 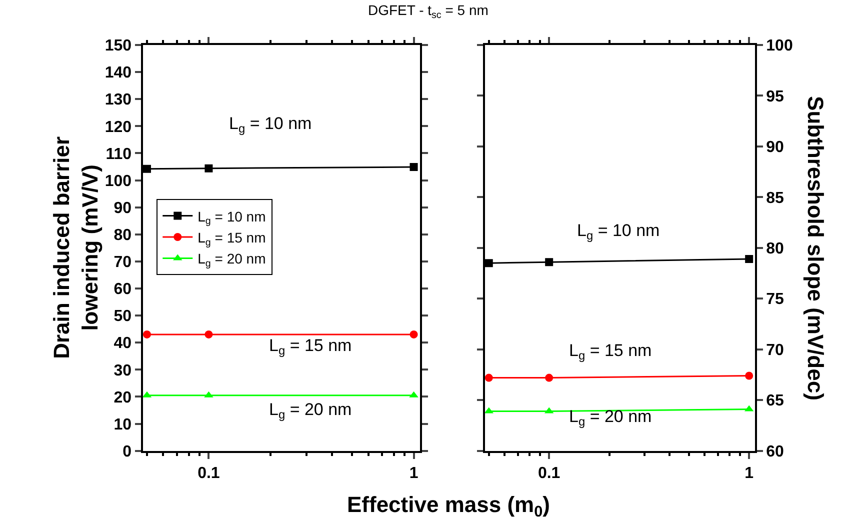 I want to click on y-tick-label: 10, so click(x=123, y=425).